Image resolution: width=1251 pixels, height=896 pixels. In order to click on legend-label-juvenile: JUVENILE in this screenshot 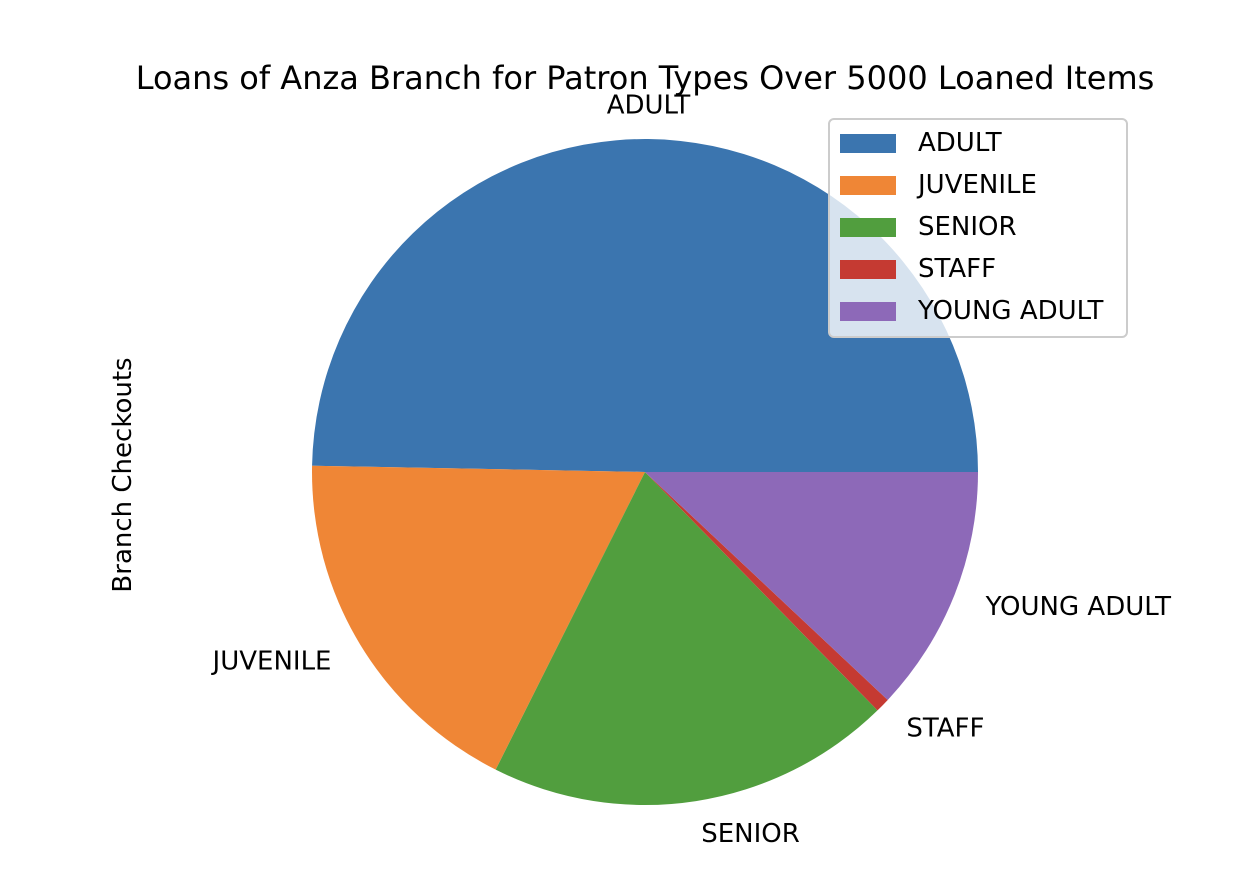, I will do `click(976, 185)`.